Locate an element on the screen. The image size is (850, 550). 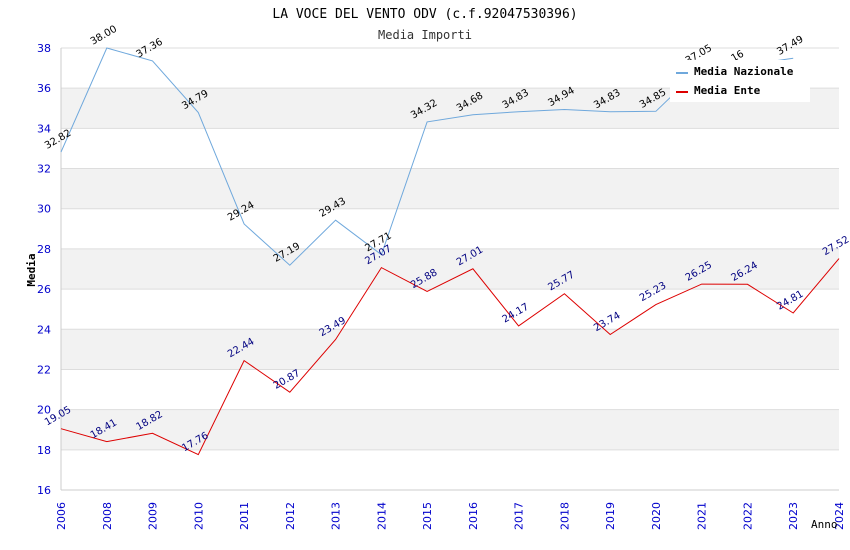
chart-title: LA VOCE DEL VENTO ODV (c.f.92047530396) is located at coordinates (424, 14).